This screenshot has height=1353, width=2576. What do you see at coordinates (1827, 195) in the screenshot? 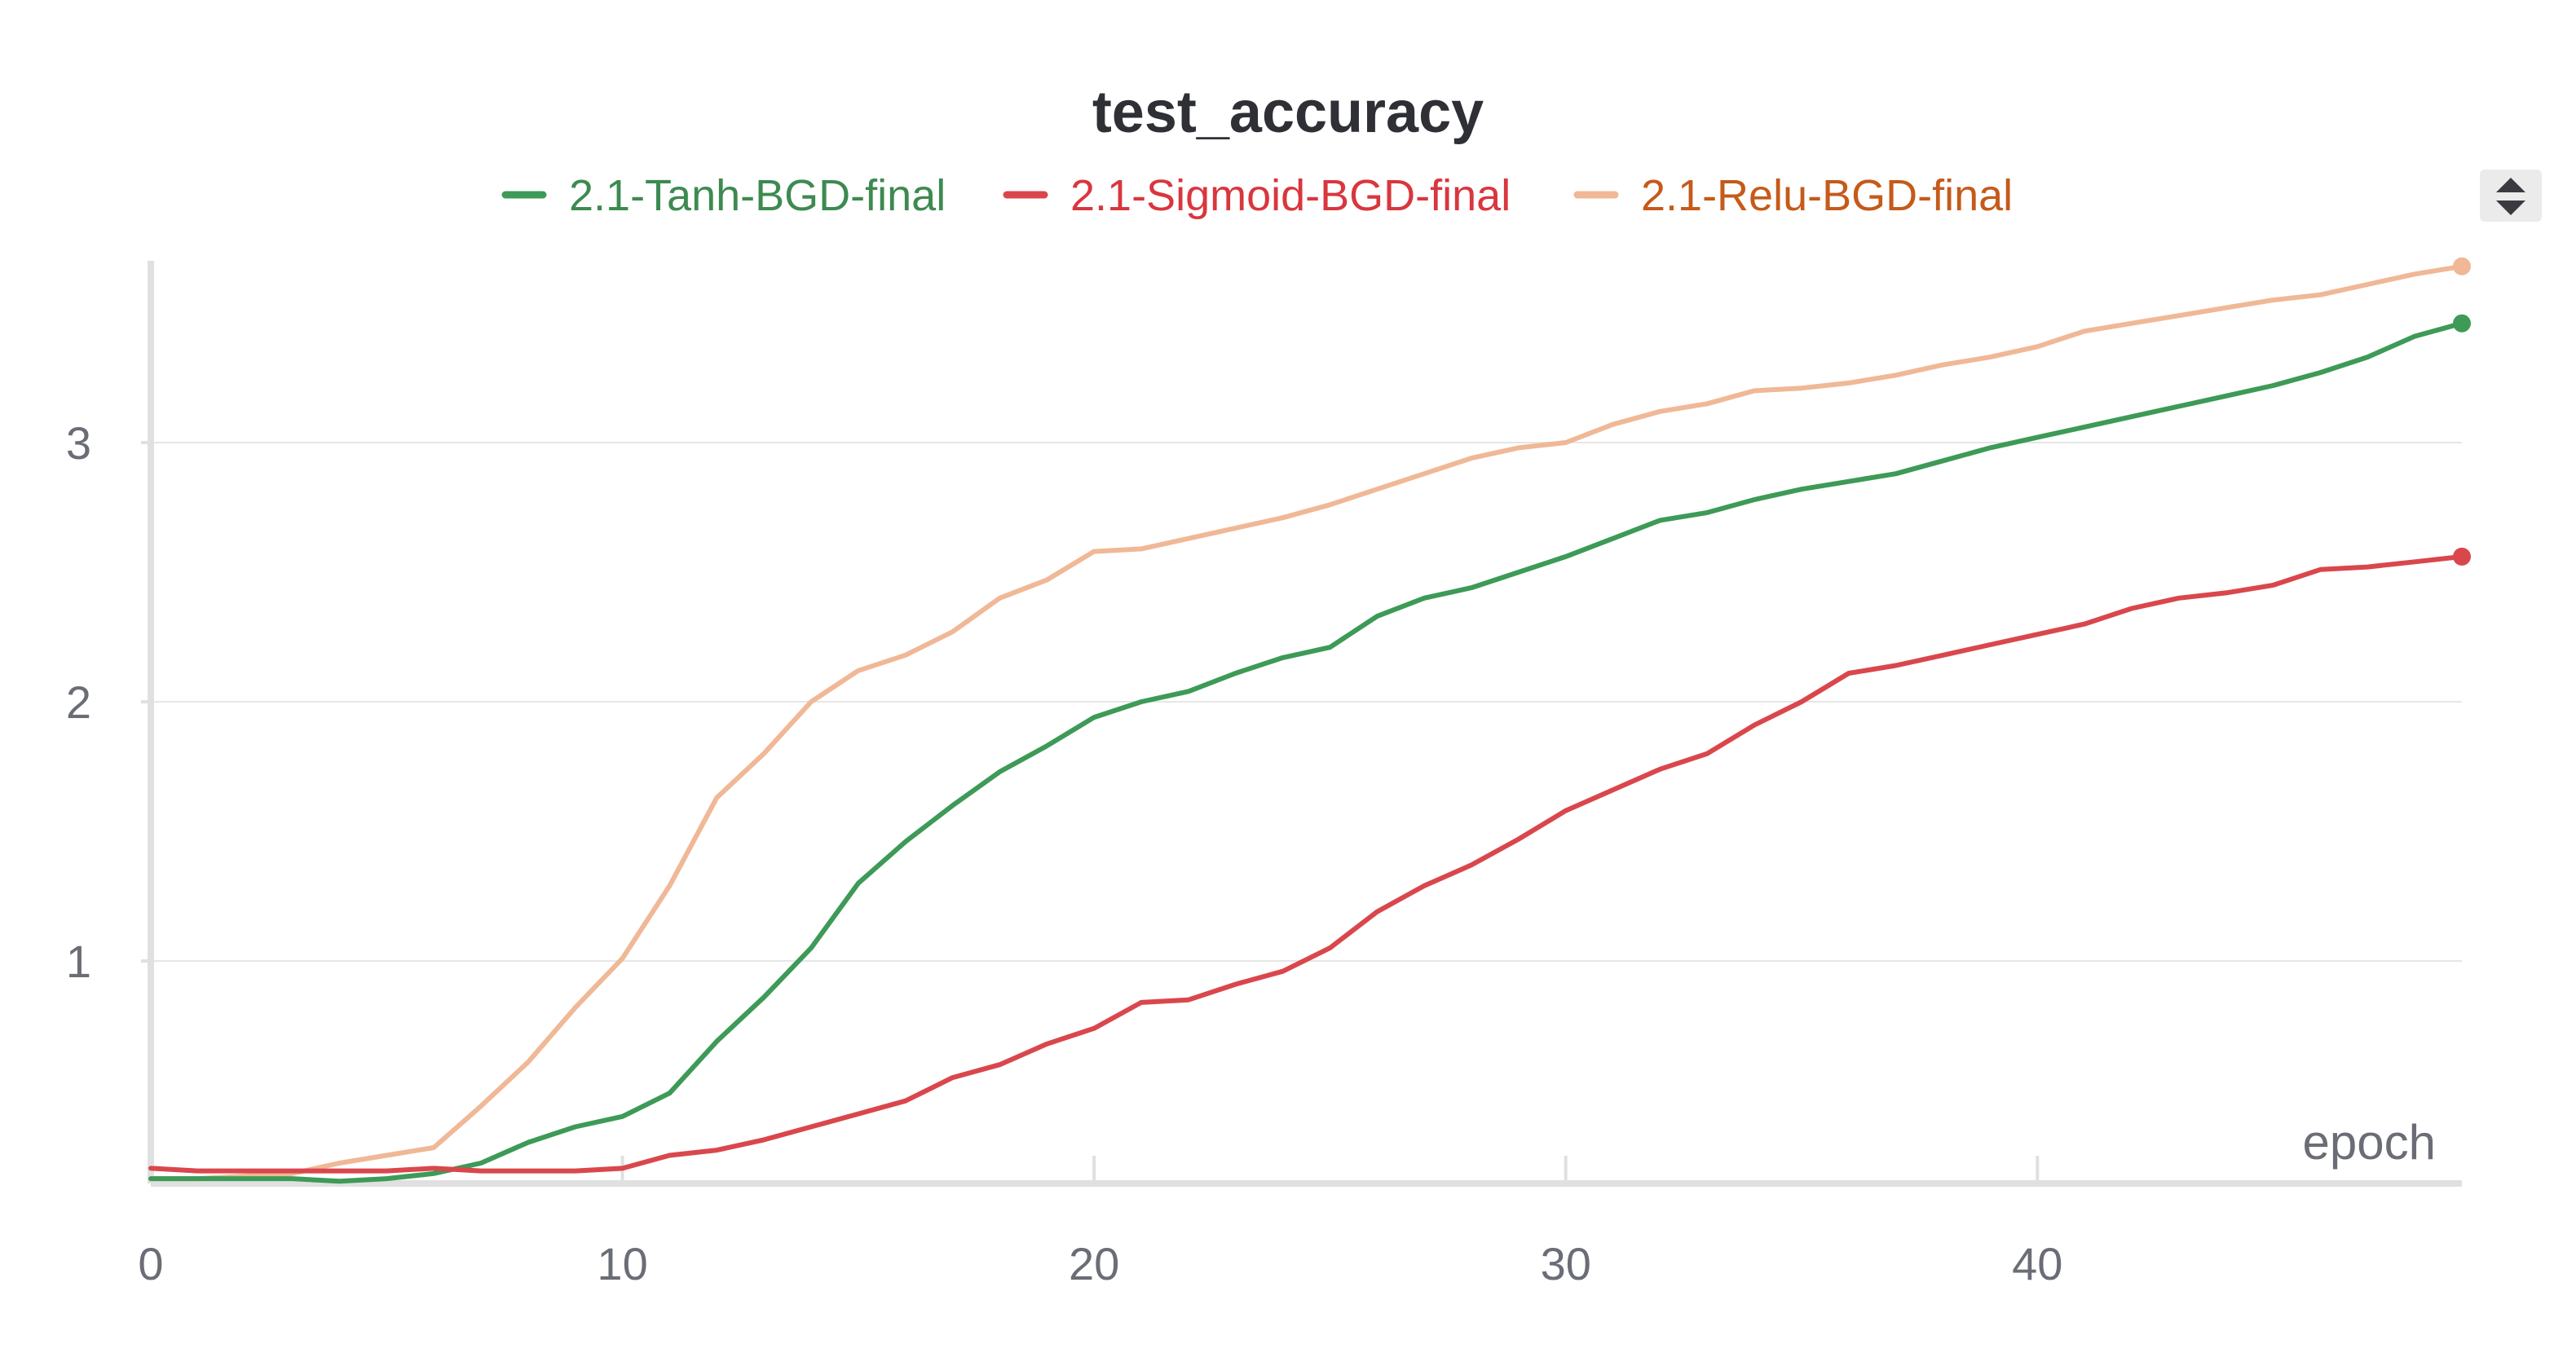
I see `legend-label: 2.1-Relu-BGD-final` at bounding box center [1827, 195].